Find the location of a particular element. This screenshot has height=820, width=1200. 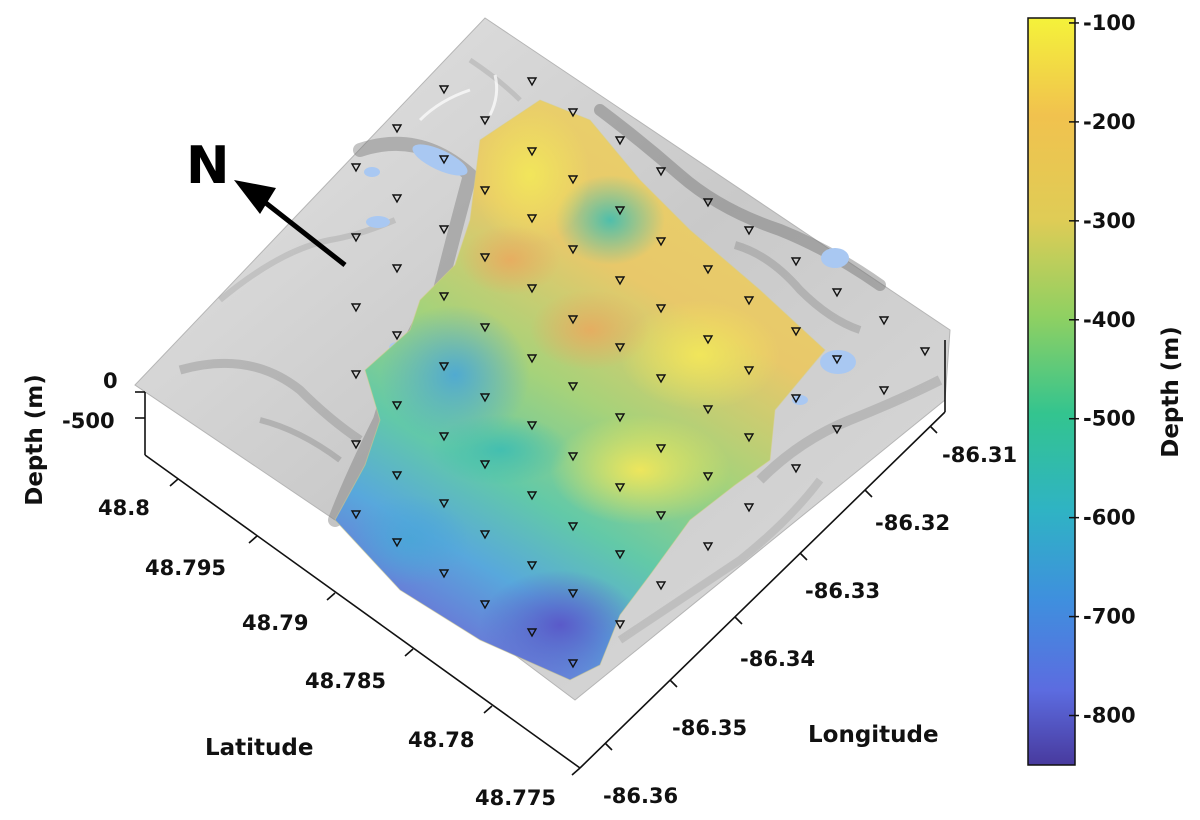

depth-axis-title: Depth (m) is located at coordinates (35, 440).